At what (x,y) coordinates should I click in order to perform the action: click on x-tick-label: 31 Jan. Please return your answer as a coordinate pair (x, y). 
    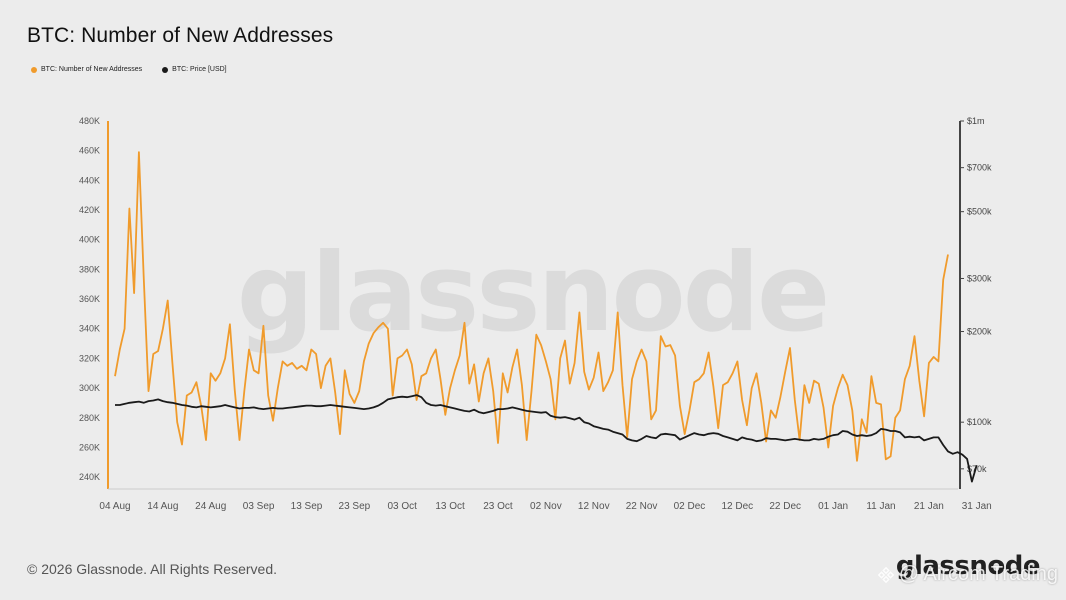
    Looking at the image, I should click on (977, 506).